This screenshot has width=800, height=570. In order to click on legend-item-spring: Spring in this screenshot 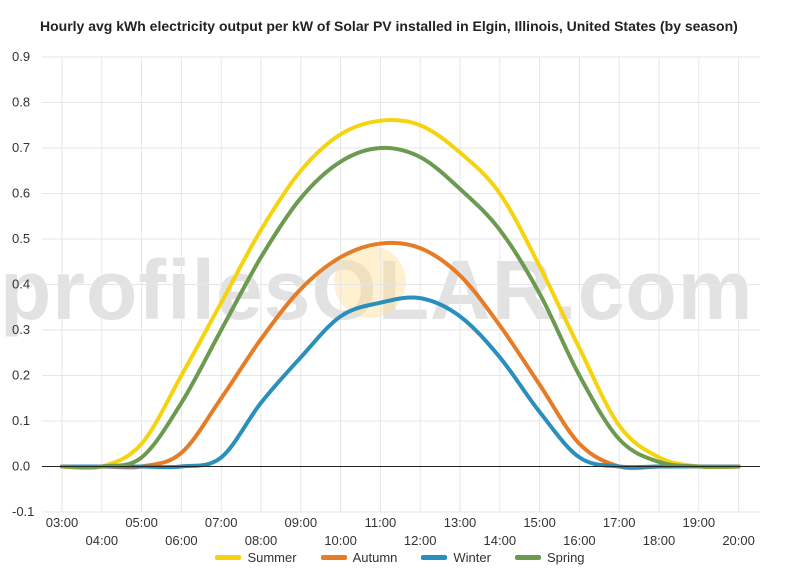, I will do `click(549, 557)`.